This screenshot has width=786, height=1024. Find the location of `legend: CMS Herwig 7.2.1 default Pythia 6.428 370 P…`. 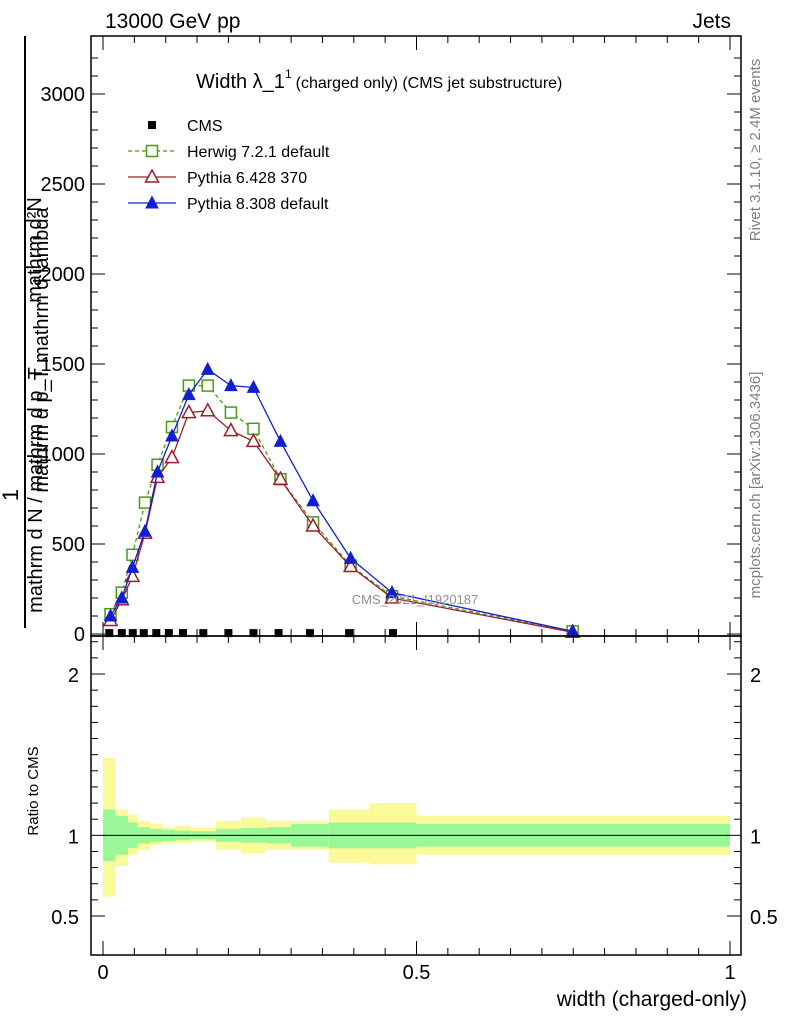

legend: CMS Herwig 7.2.1 default Pythia 6.428 370 P… is located at coordinates (229, 165).